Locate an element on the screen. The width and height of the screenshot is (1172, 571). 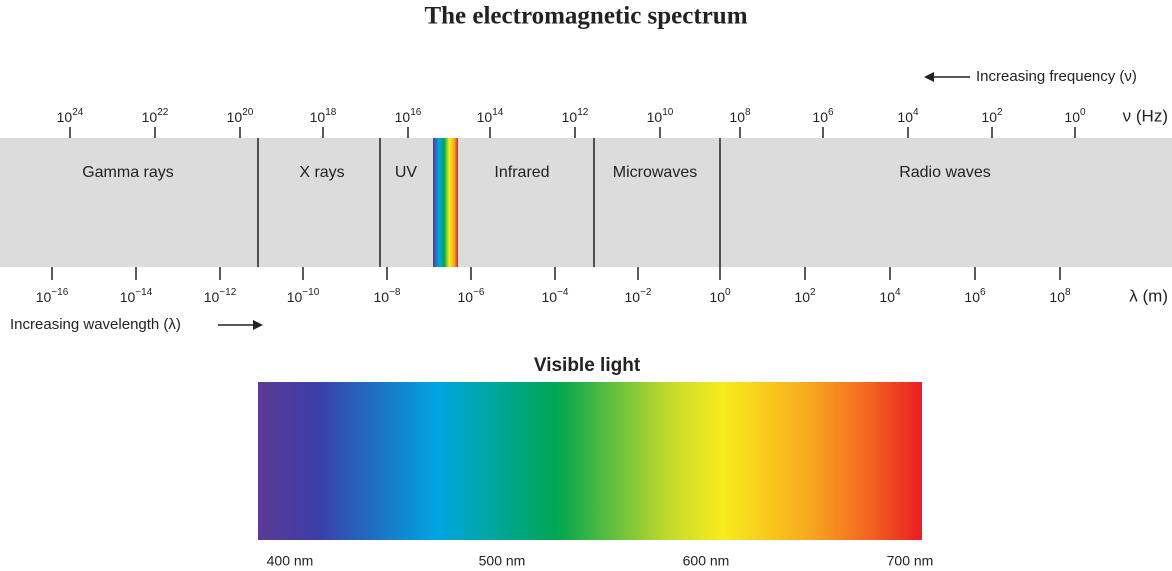
frequency-label: 1010 is located at coordinates (660, 116).